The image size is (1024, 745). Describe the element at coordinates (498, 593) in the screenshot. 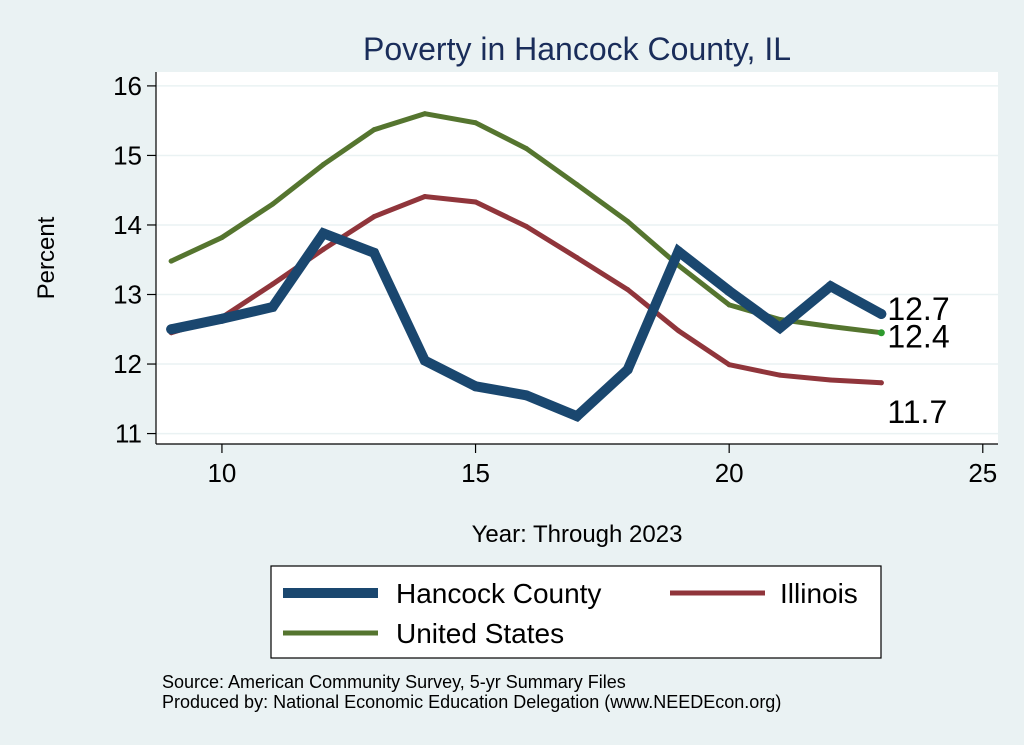

I see `legend-label-hancock: Hancock County` at that location.